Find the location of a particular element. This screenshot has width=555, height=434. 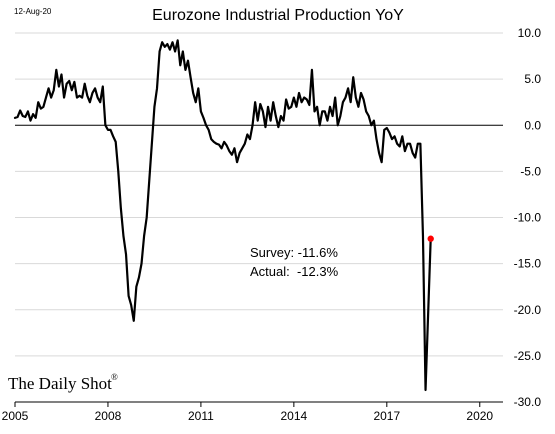

annotation-survey: Survey: -11.6% is located at coordinates (294, 252).